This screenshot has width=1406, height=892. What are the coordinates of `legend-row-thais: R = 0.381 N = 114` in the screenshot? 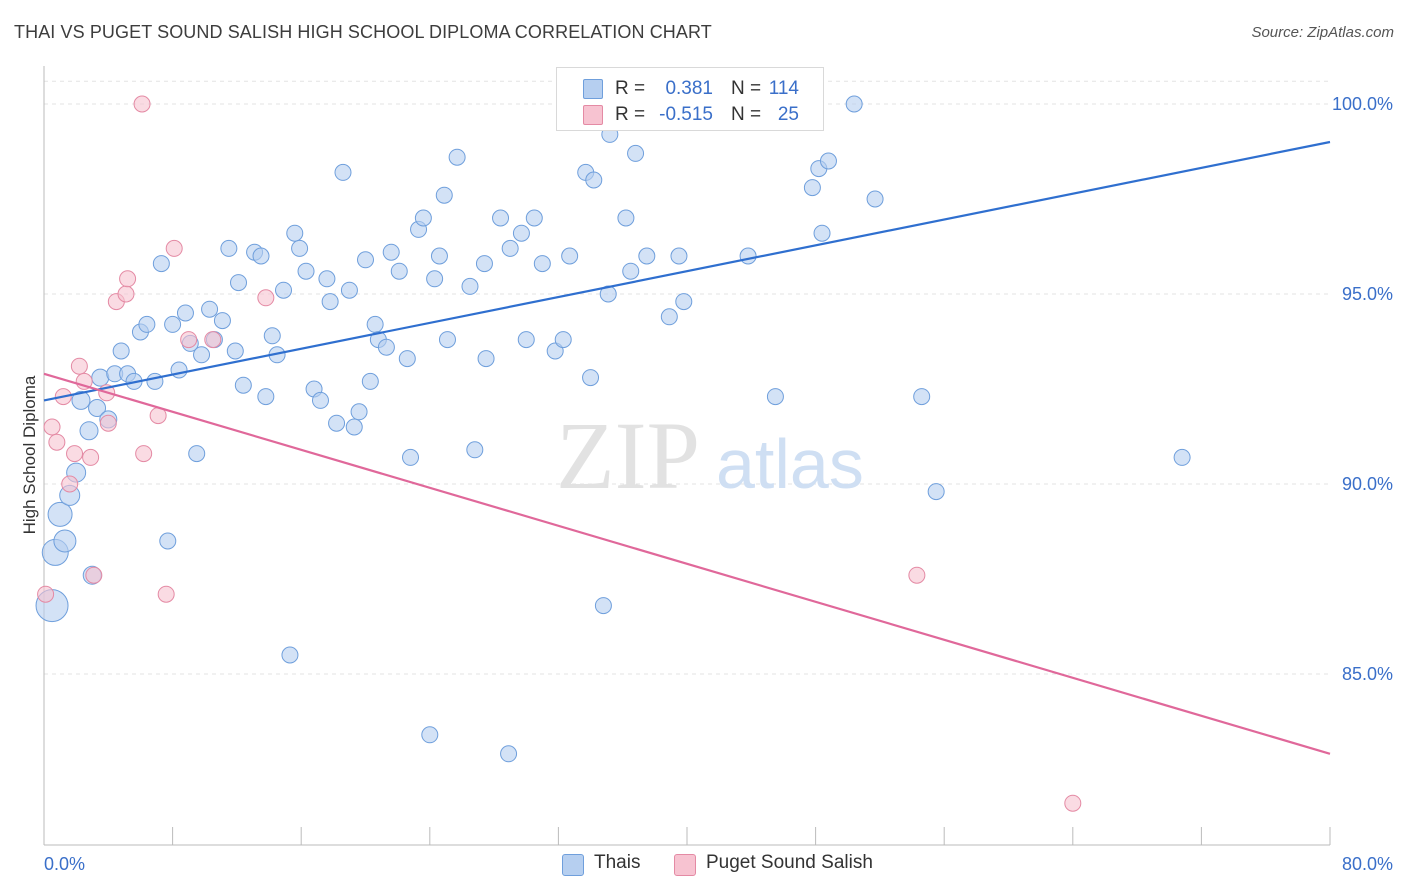 It's located at (690, 88).